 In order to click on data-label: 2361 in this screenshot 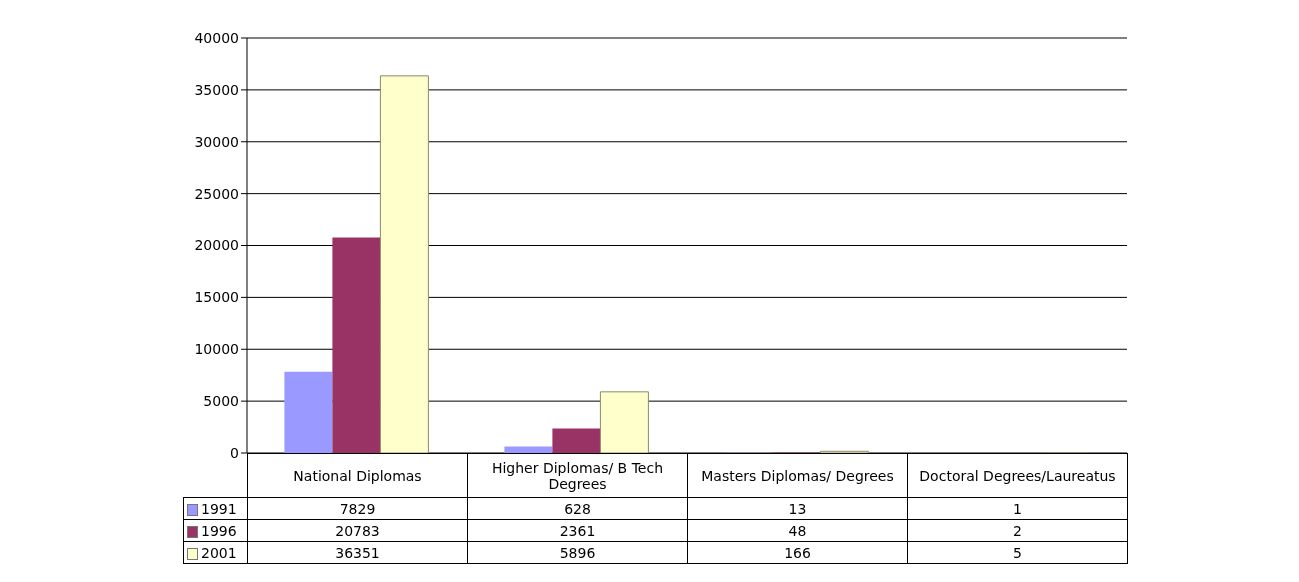, I will do `click(577, 530)`.